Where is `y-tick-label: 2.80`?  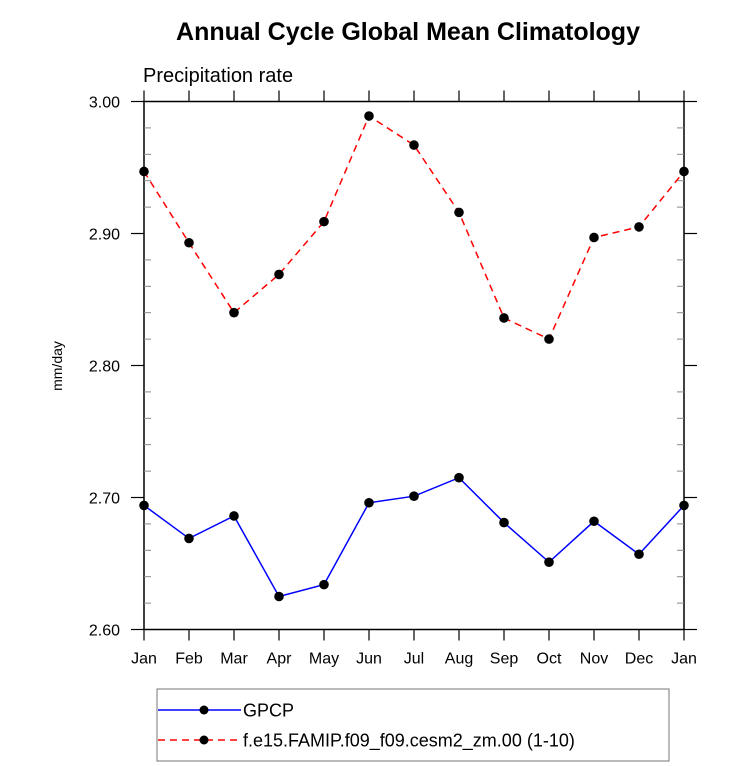 y-tick-label: 2.80 is located at coordinates (104, 367).